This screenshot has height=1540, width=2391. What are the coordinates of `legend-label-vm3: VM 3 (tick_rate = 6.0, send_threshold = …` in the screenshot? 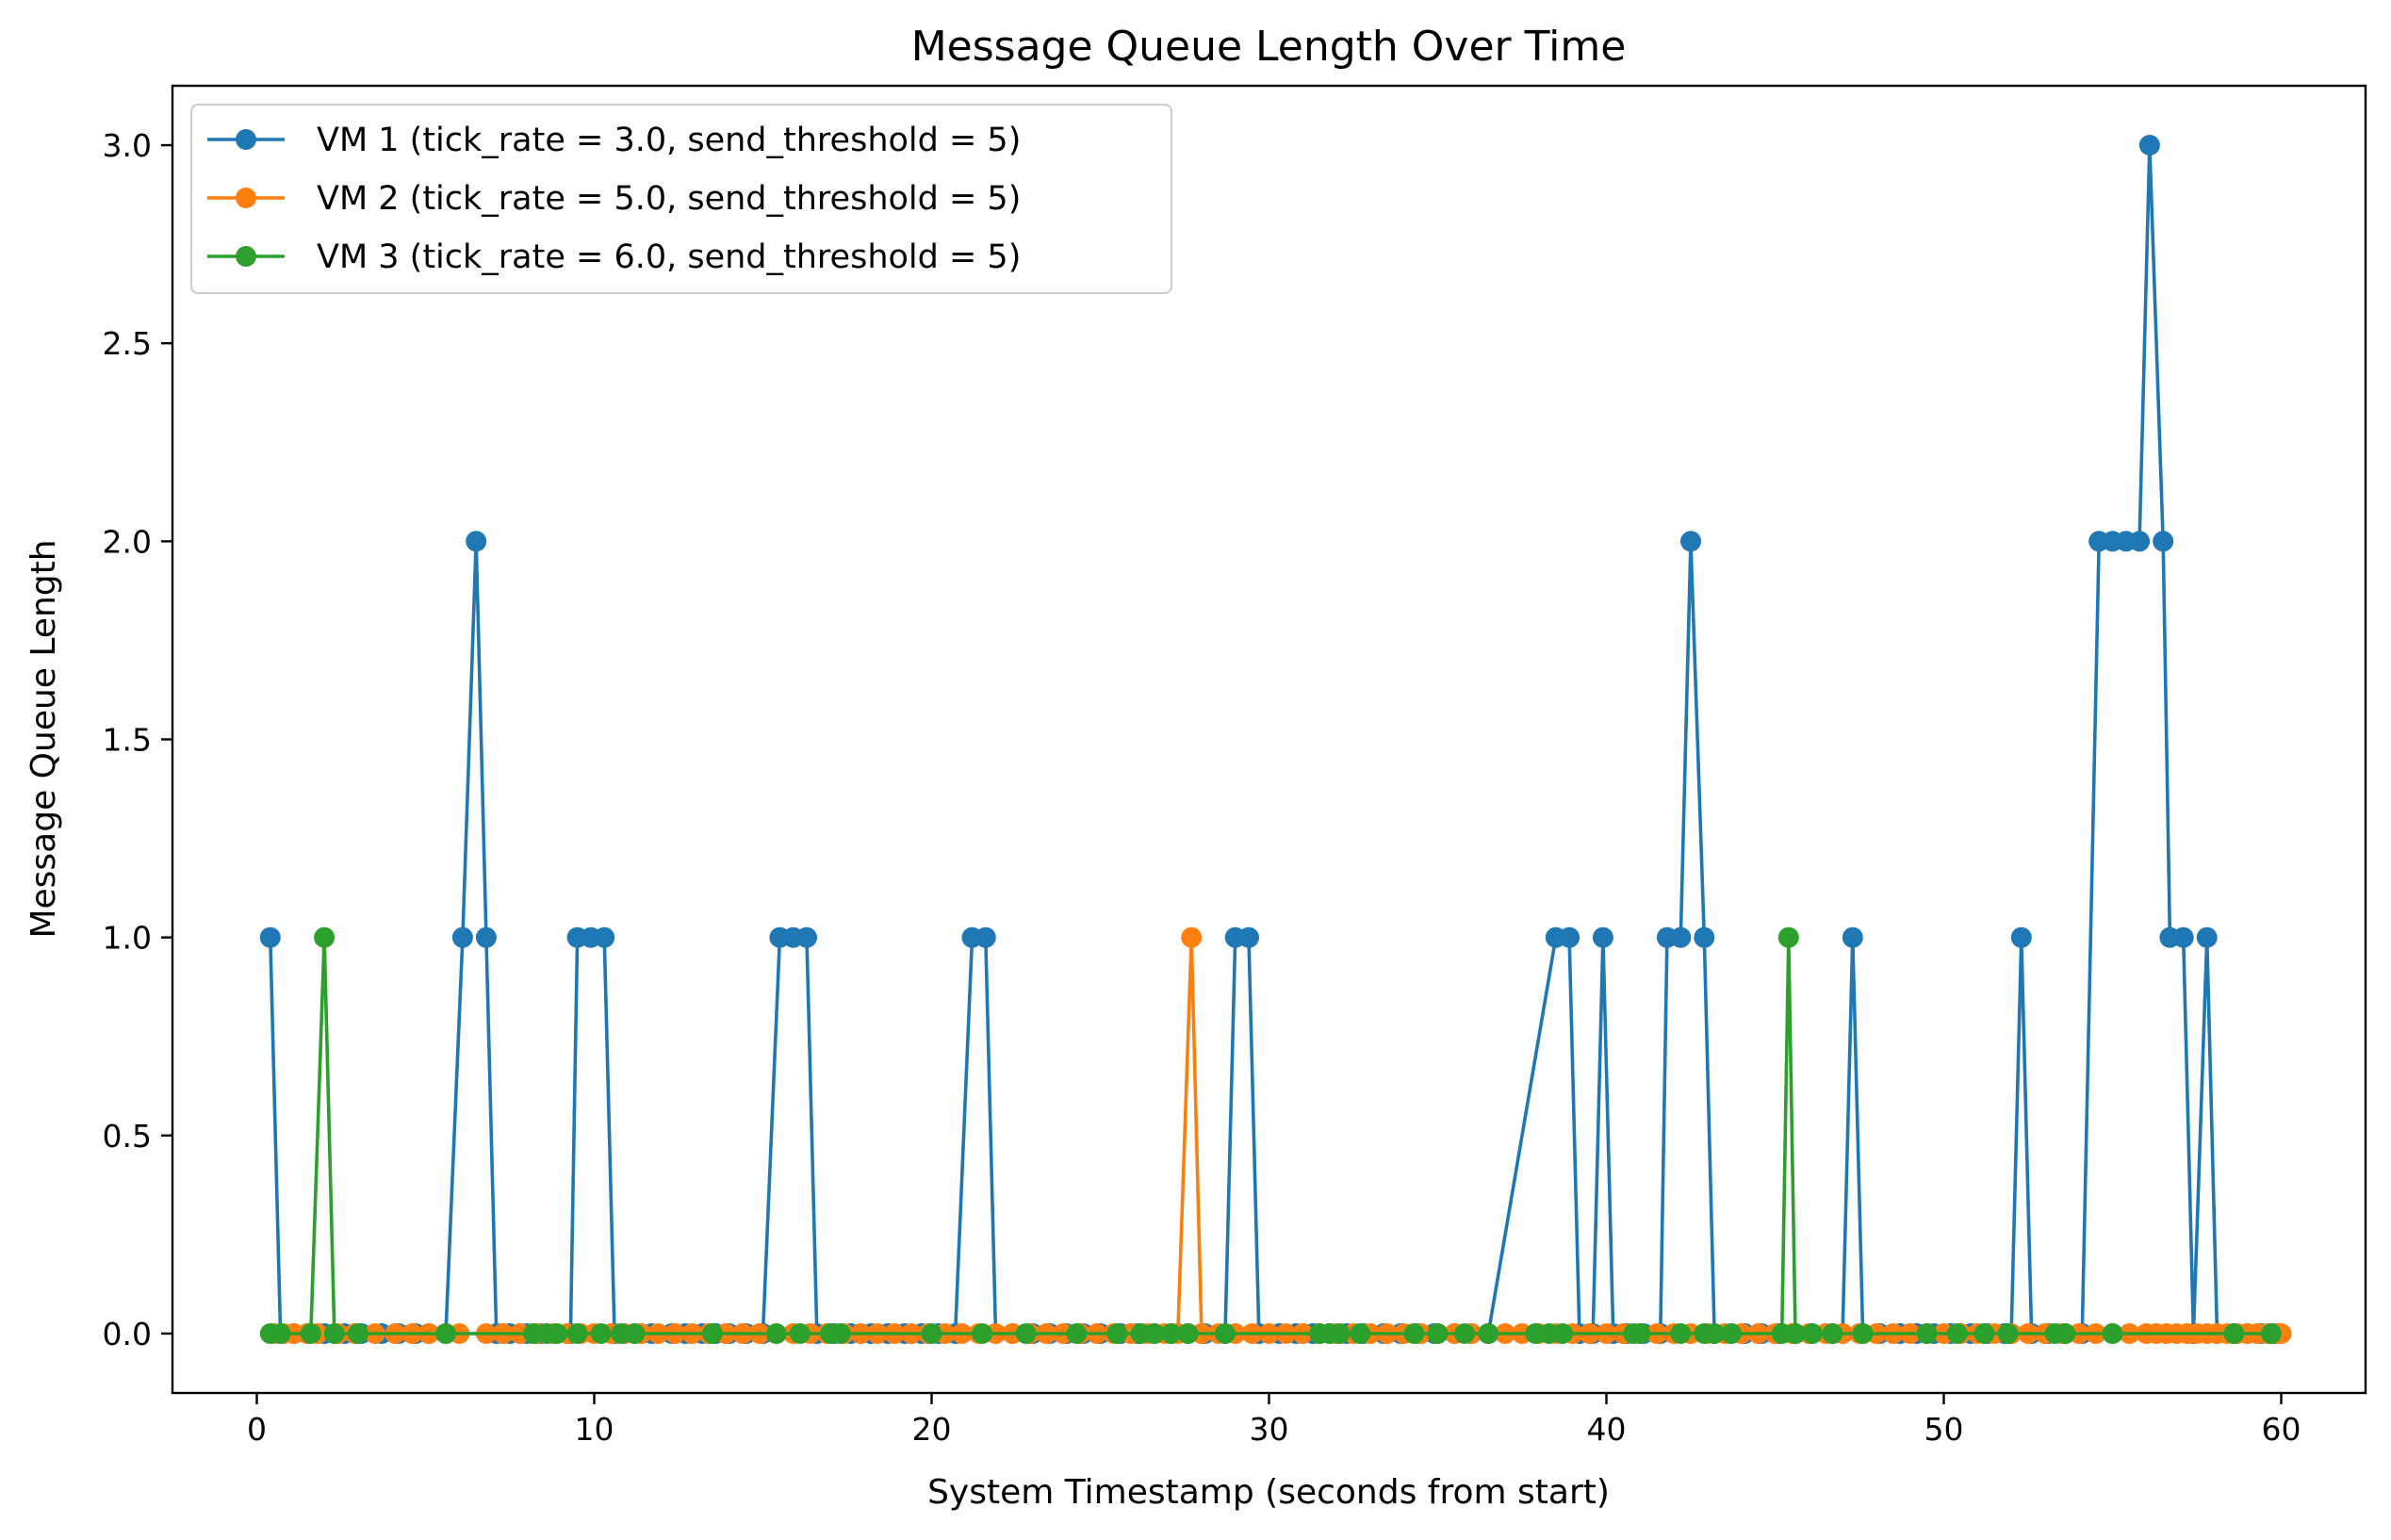 It's located at (669, 257).